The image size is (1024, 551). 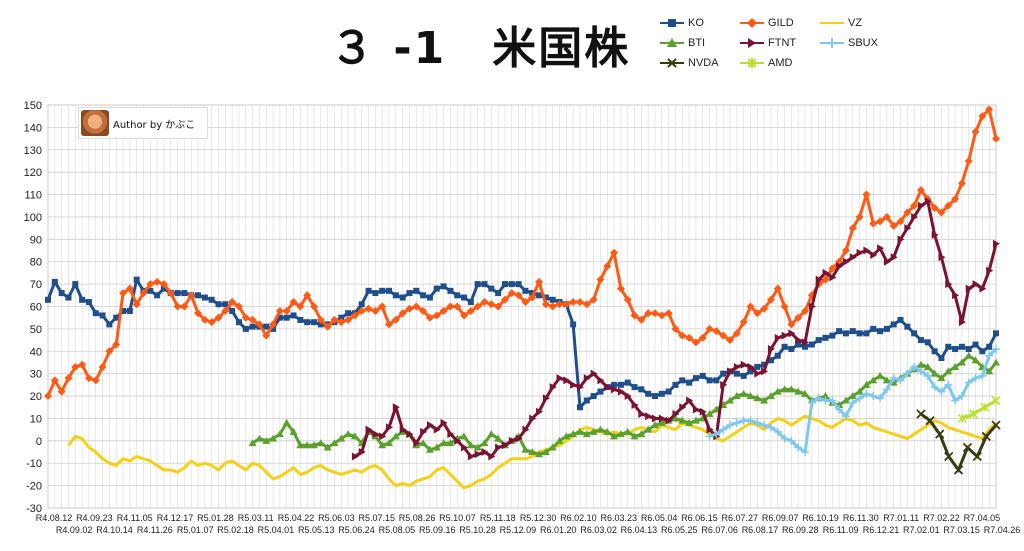 What do you see at coordinates (703, 63) in the screenshot?
I see `legend-label: NVDA` at bounding box center [703, 63].